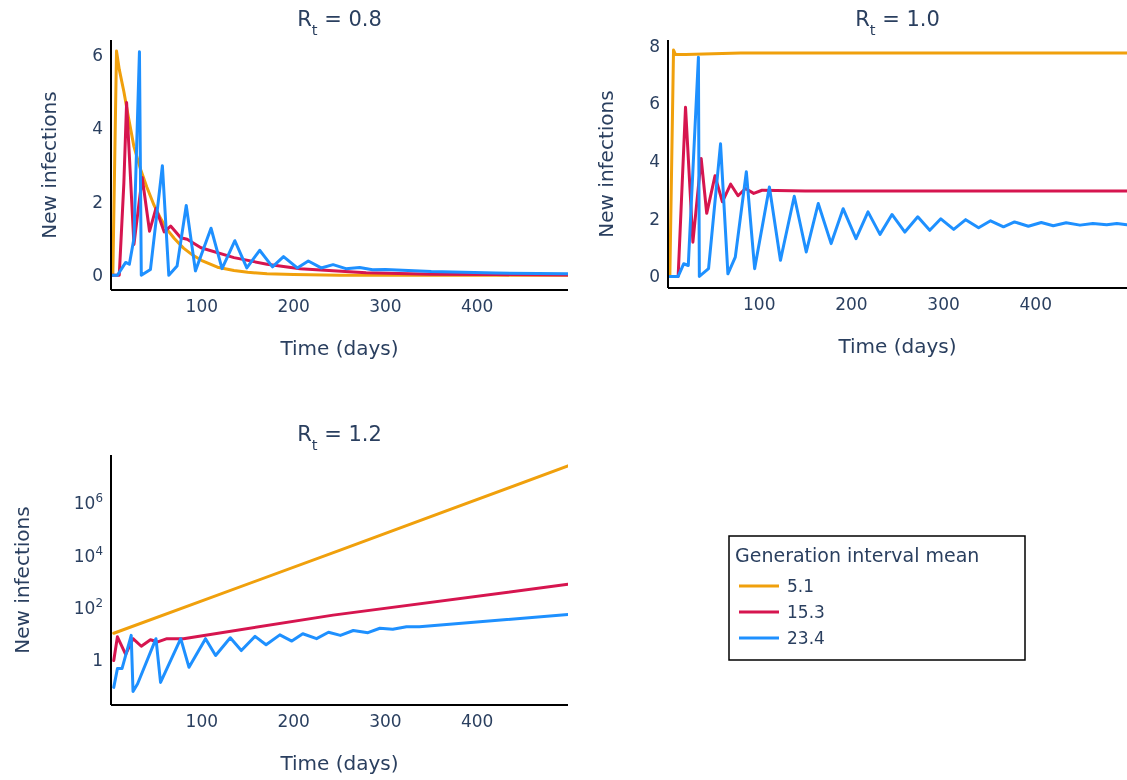  What do you see at coordinates (339, 22) in the screenshot?
I see `chart-title: R$_{t}$ = 0.8` at bounding box center [339, 22].